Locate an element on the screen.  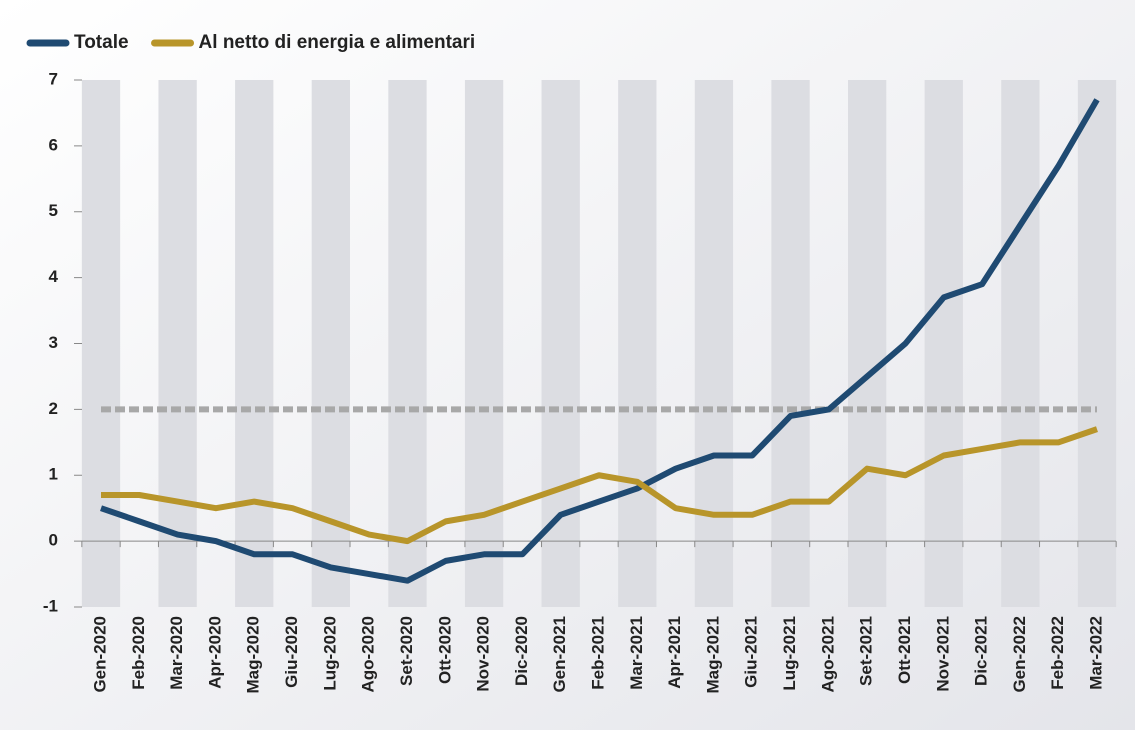
x-tick-label: Ago-2021 is located at coordinates (827, 654).